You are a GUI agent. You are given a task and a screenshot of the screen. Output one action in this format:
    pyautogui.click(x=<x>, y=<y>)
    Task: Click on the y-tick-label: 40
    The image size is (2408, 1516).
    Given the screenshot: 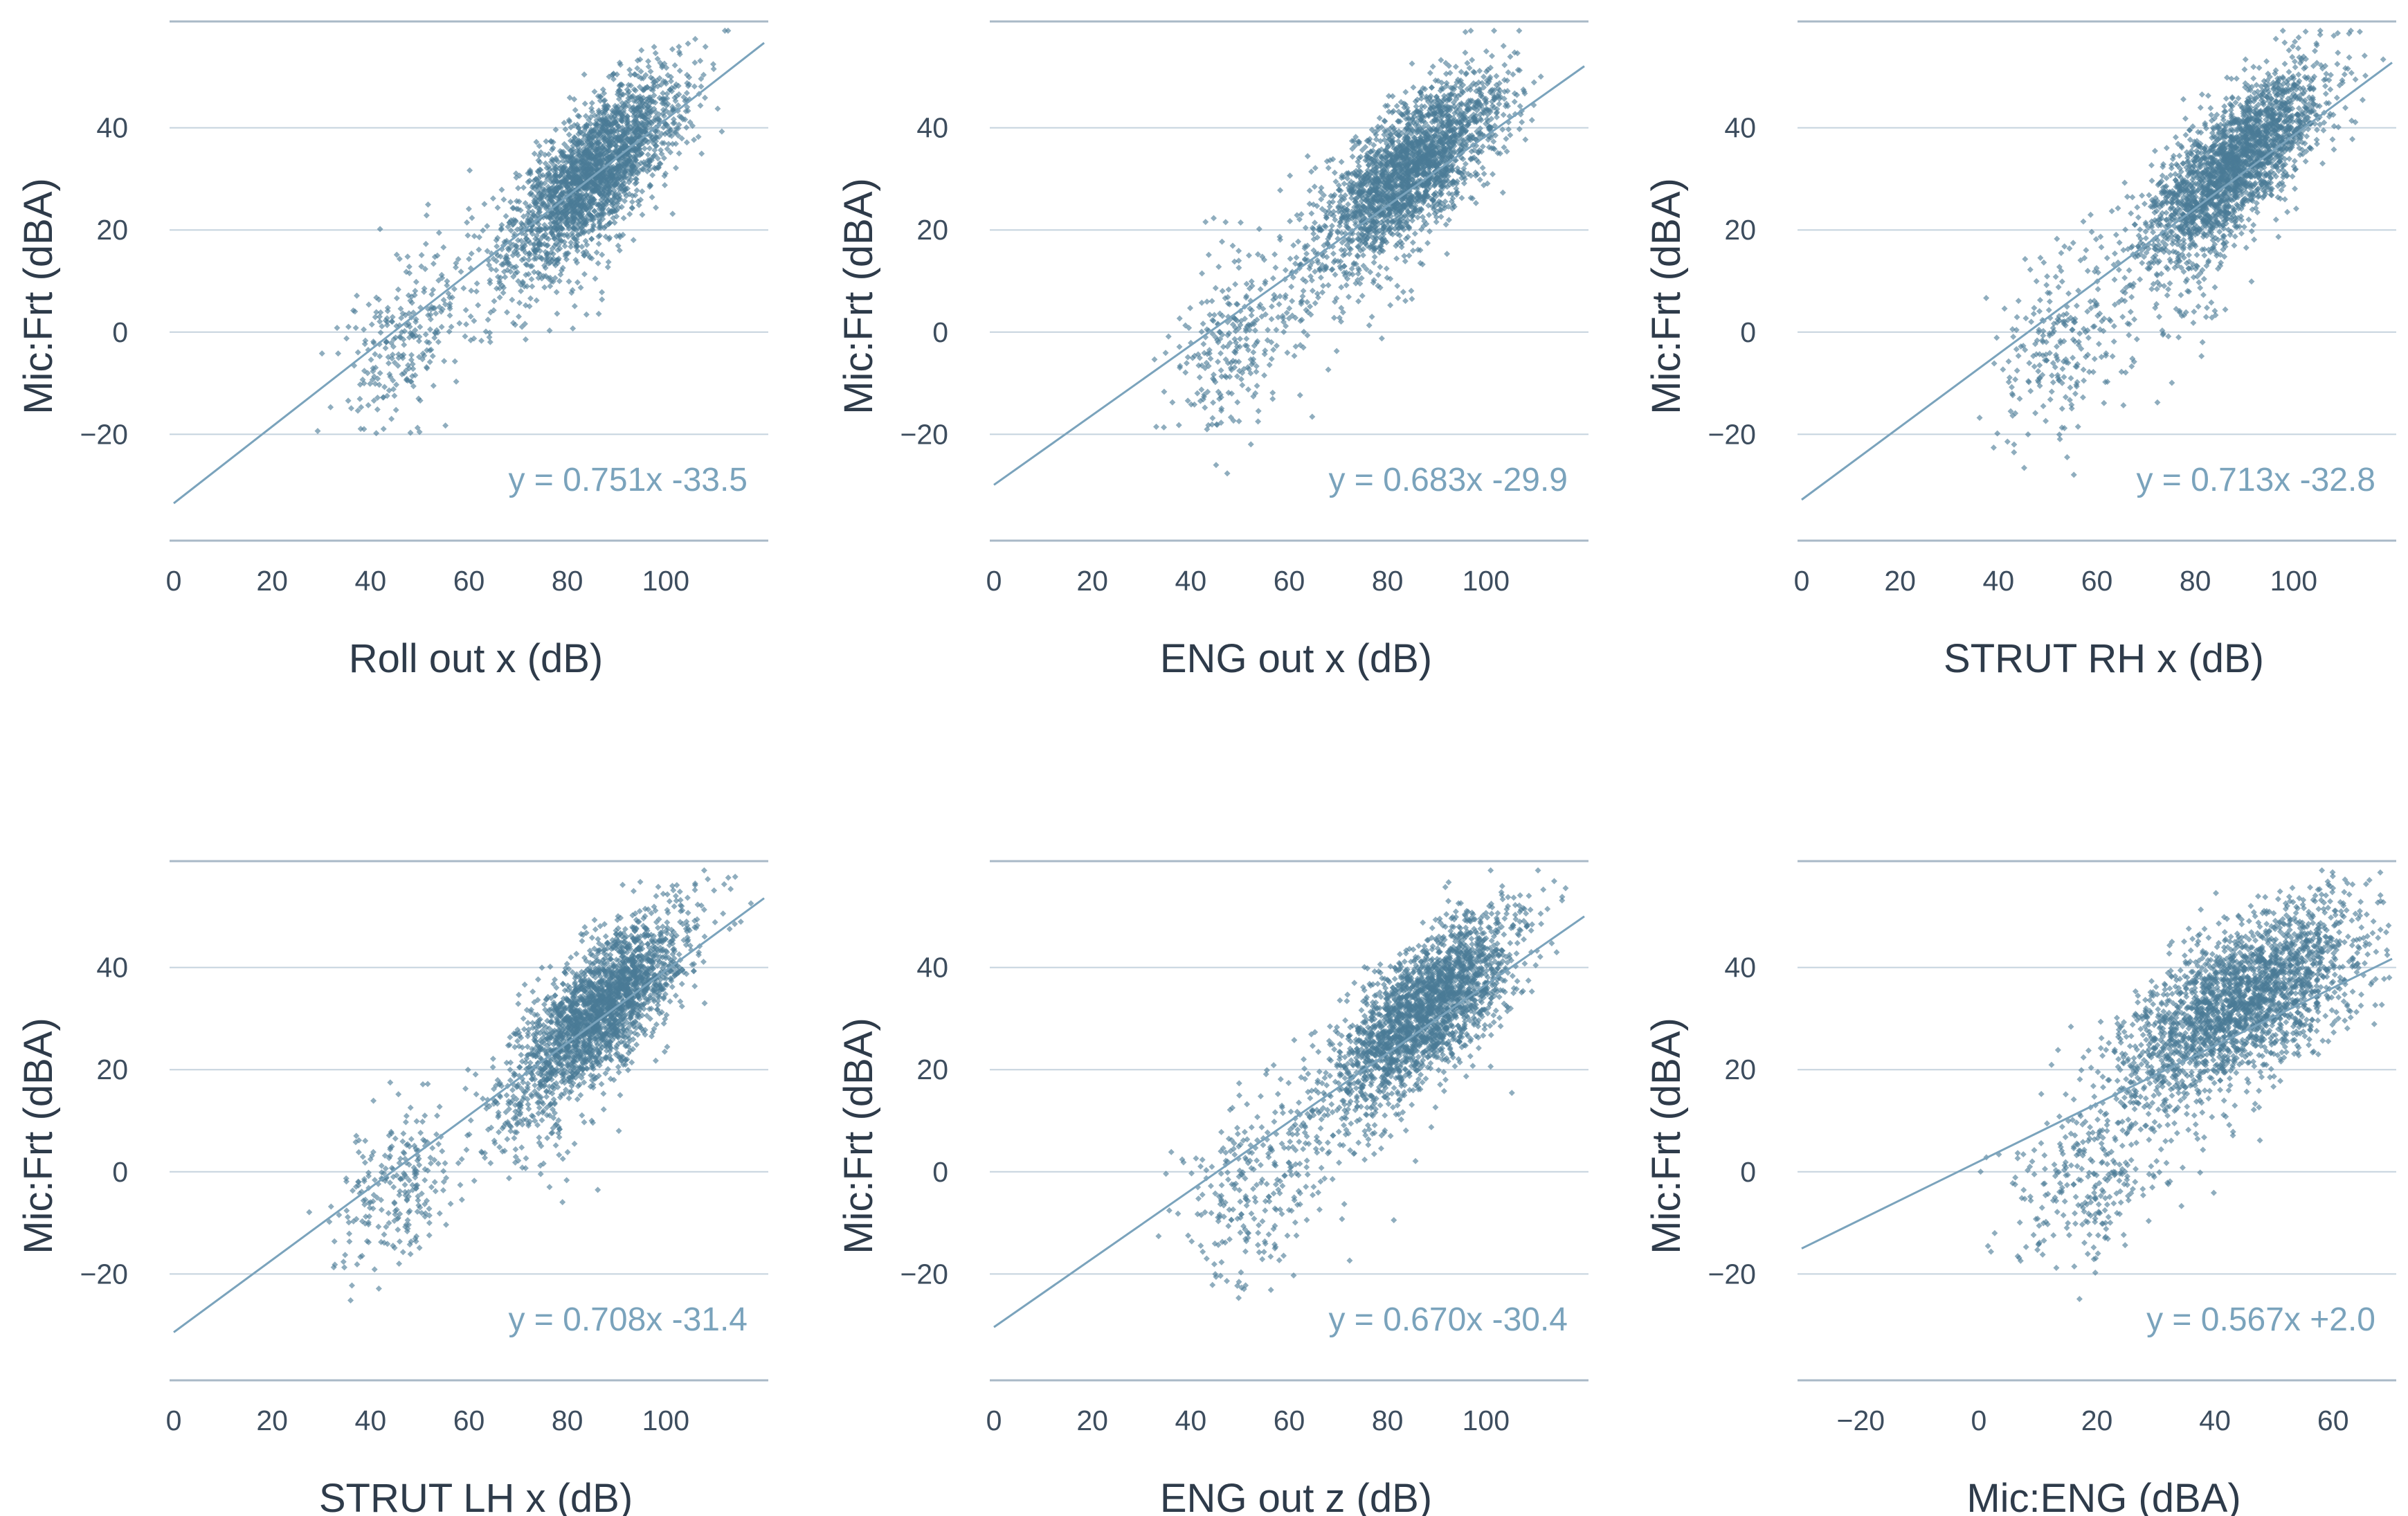 What is the action you would take?
    pyautogui.click(x=932, y=128)
    